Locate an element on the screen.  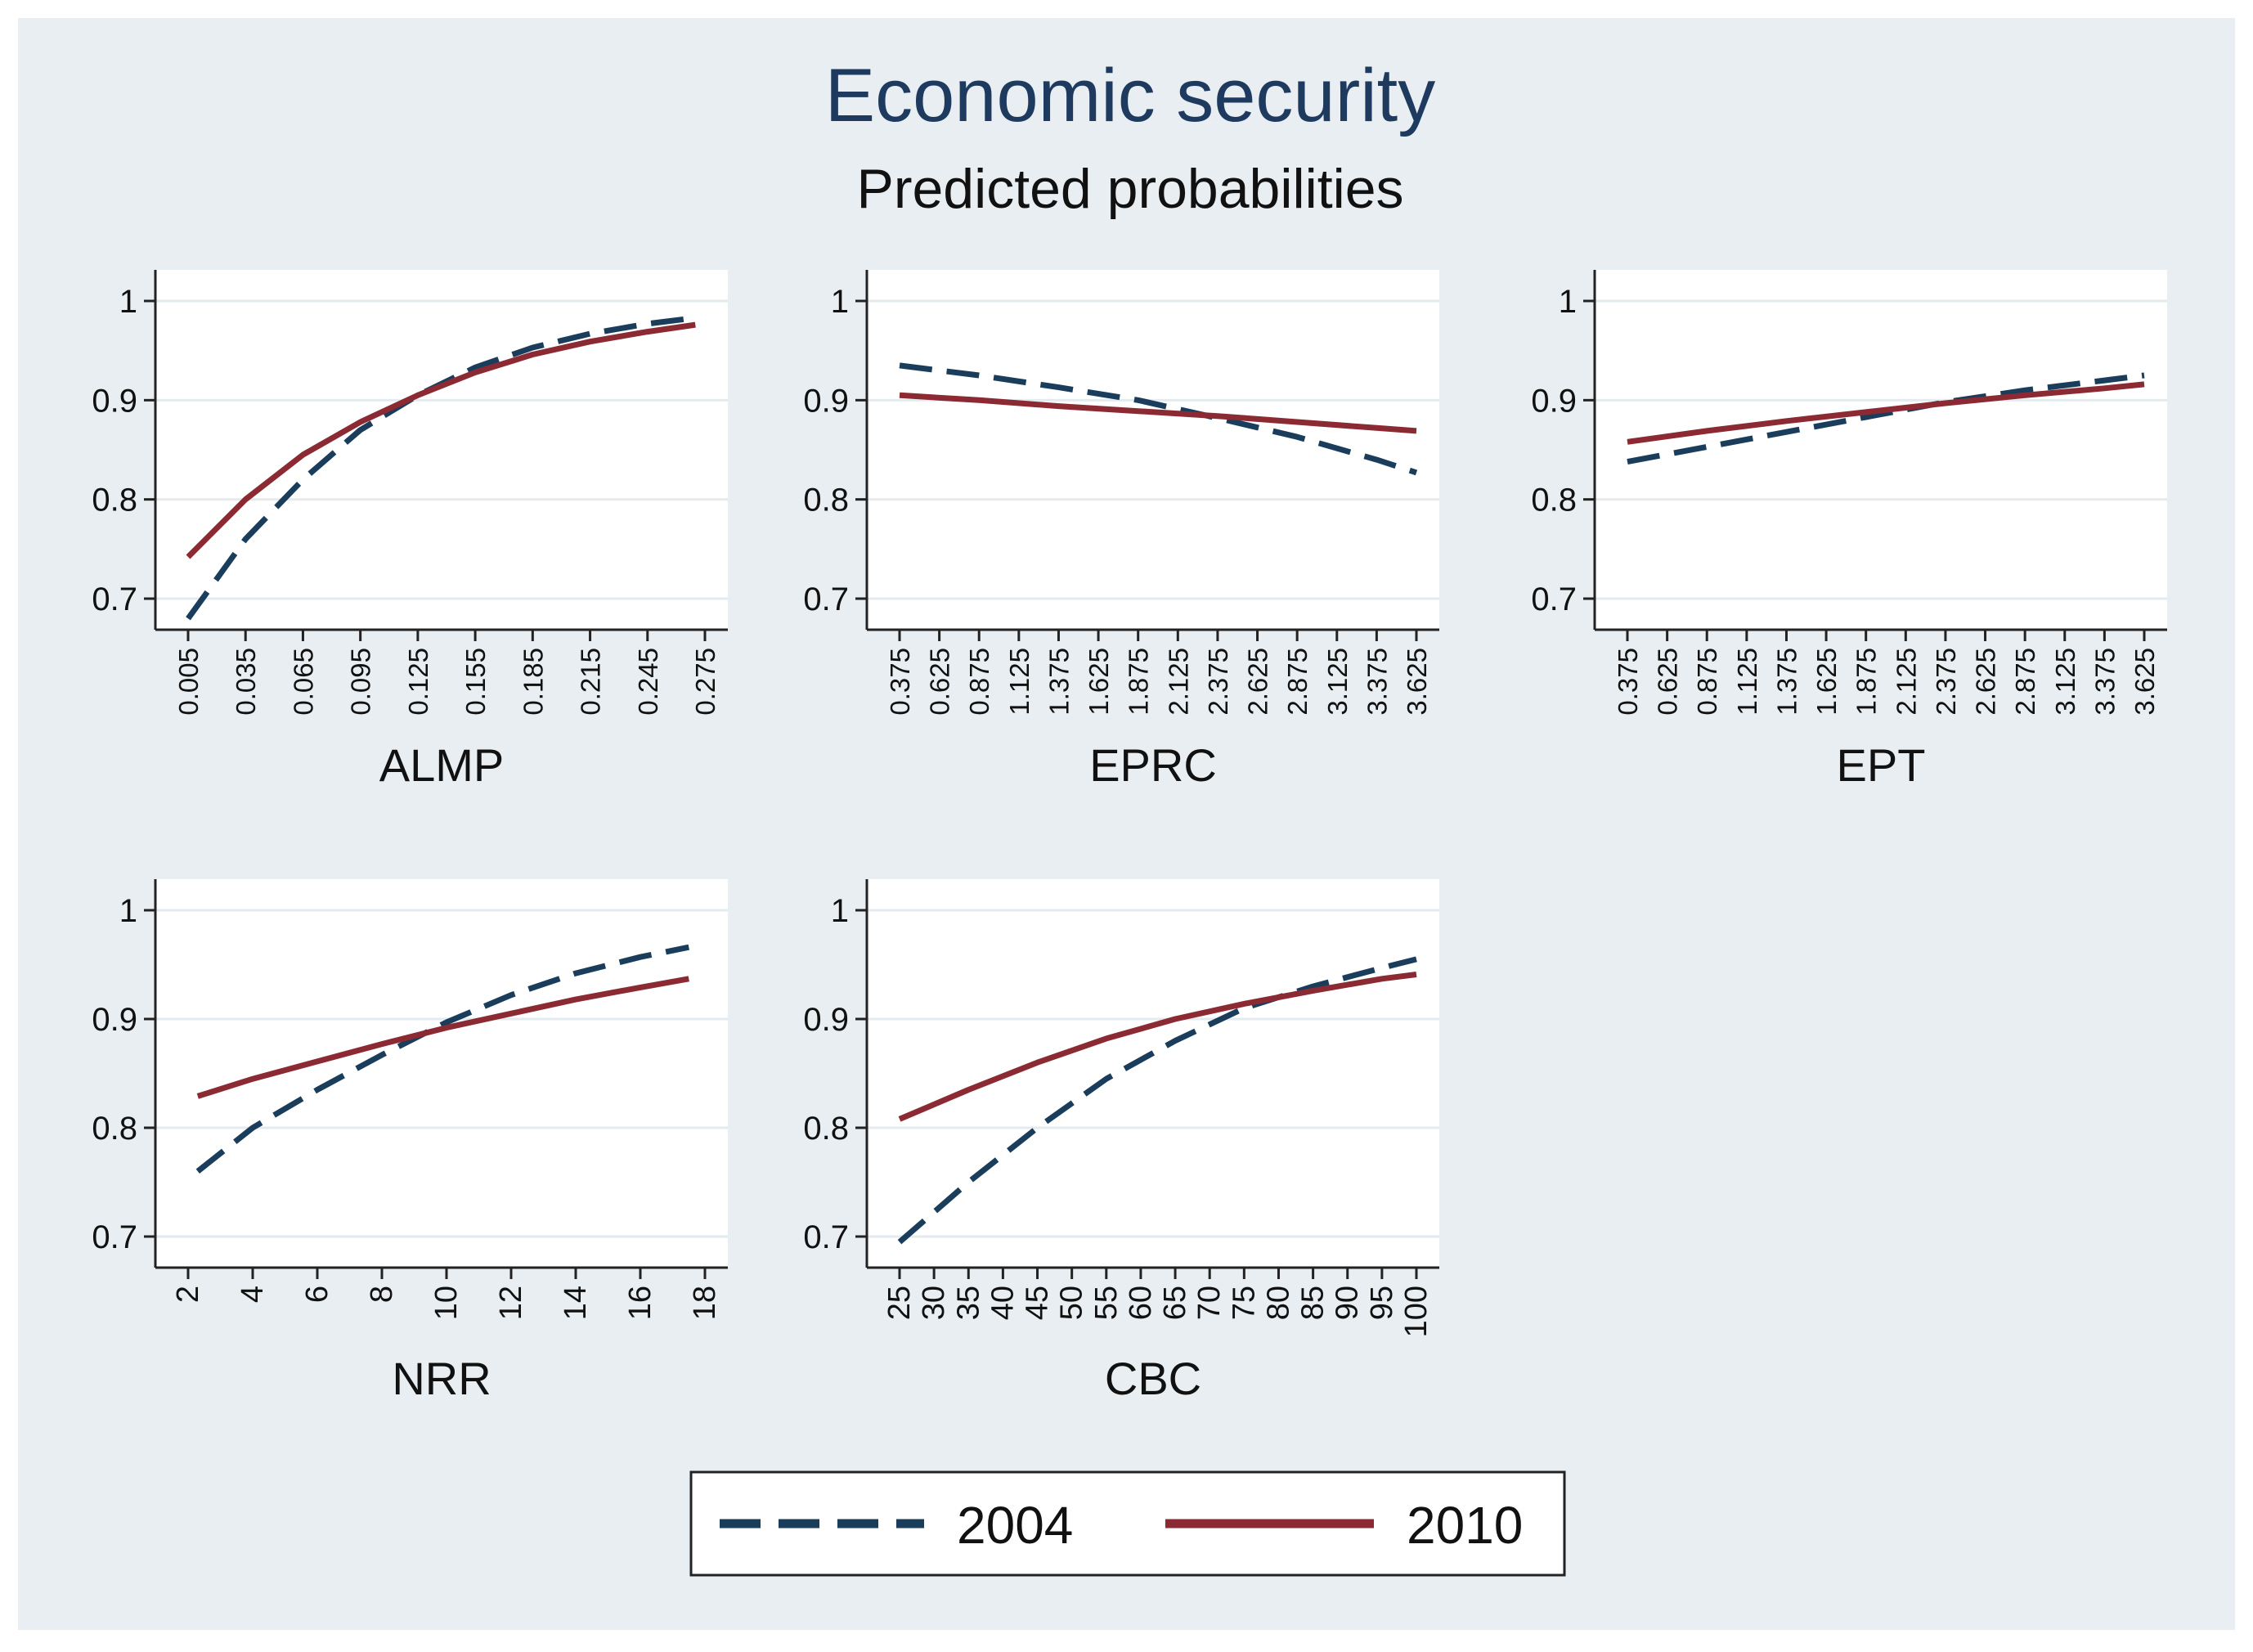
x-tick-label: 6 is located at coordinates (317, 1294).